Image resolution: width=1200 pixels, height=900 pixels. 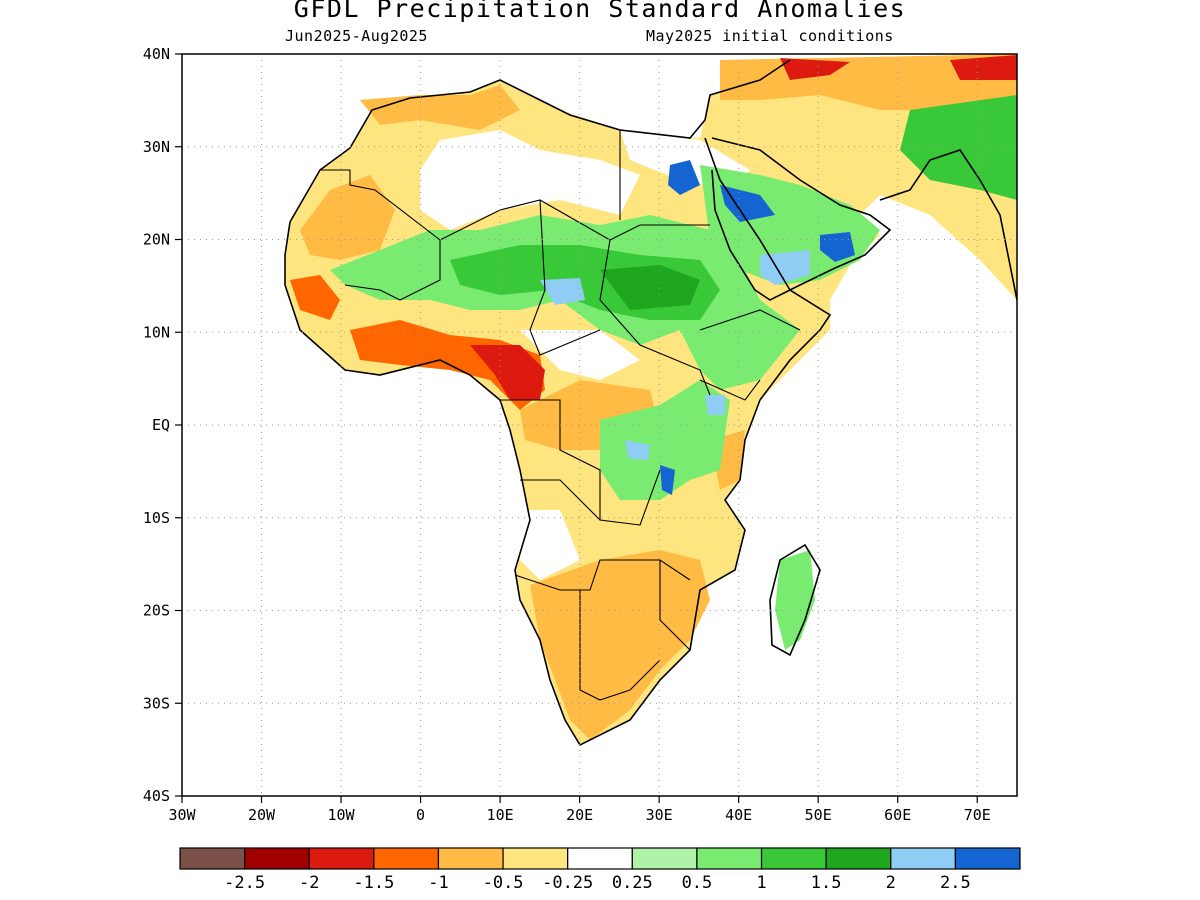 I want to click on lat-tick-label: 20S, so click(x=156, y=611).